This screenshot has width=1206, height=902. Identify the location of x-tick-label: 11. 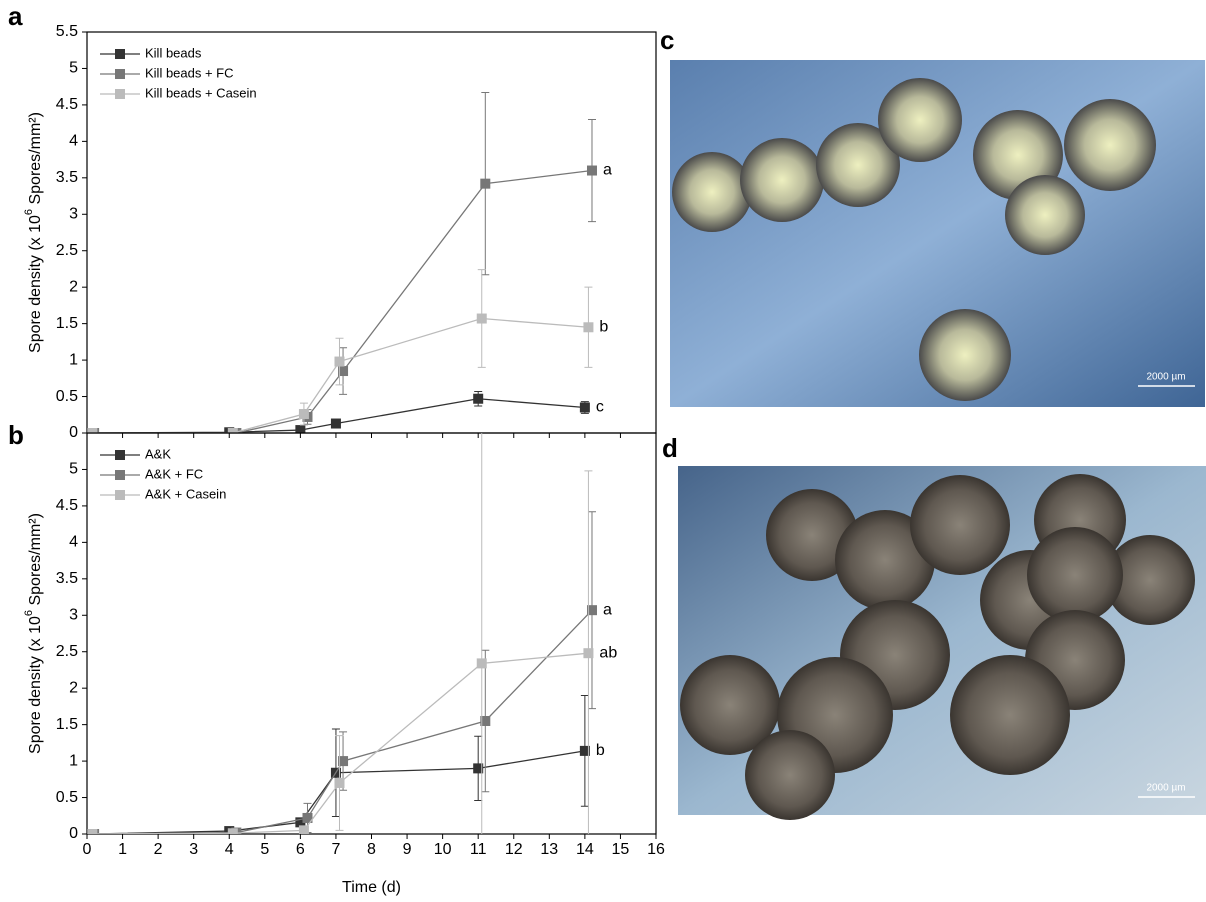
(478, 849).